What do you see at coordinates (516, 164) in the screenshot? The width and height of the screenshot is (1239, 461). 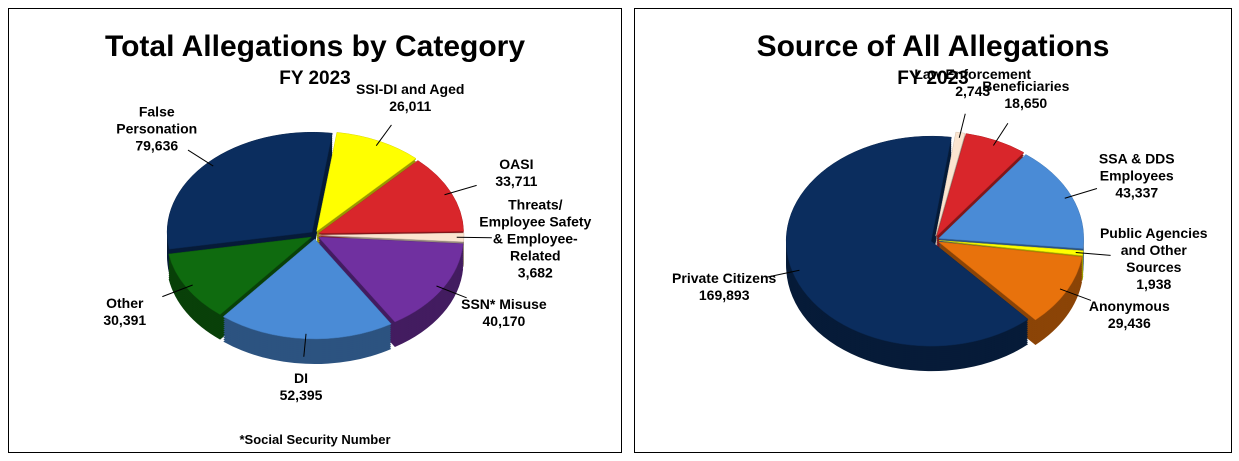 I see `category-label: OASI` at bounding box center [516, 164].